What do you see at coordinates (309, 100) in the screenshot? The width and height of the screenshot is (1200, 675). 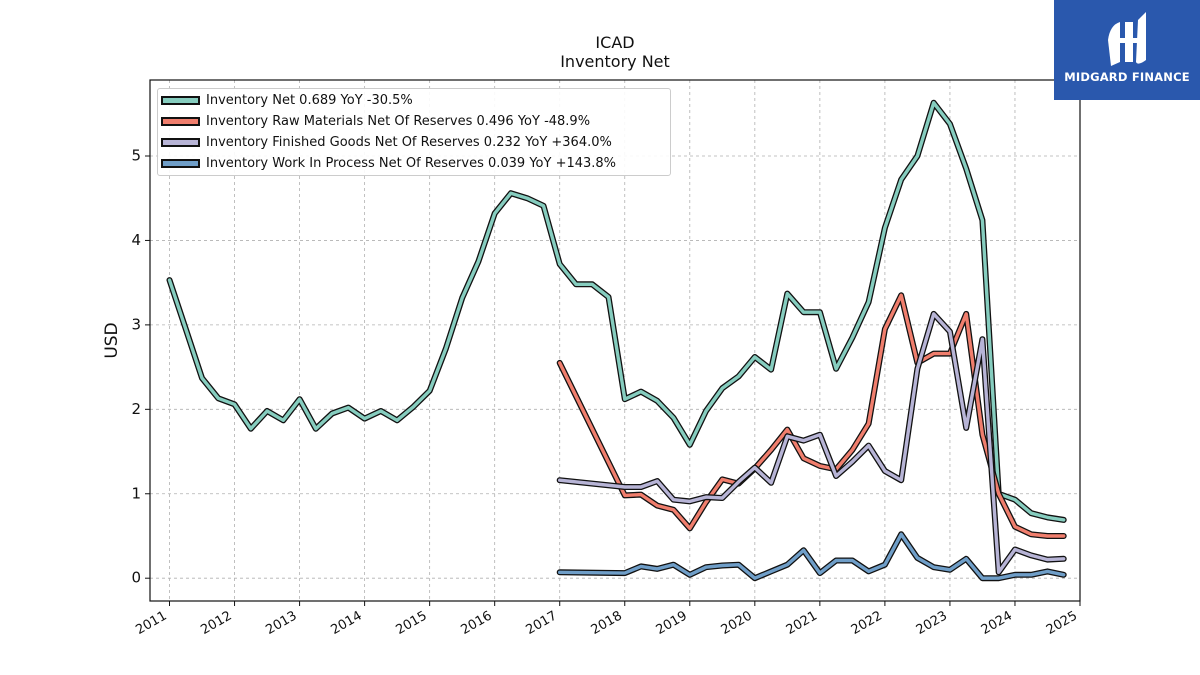 I see `legend-label: Inventory Net 0.689 YoY -30.5%` at bounding box center [309, 100].